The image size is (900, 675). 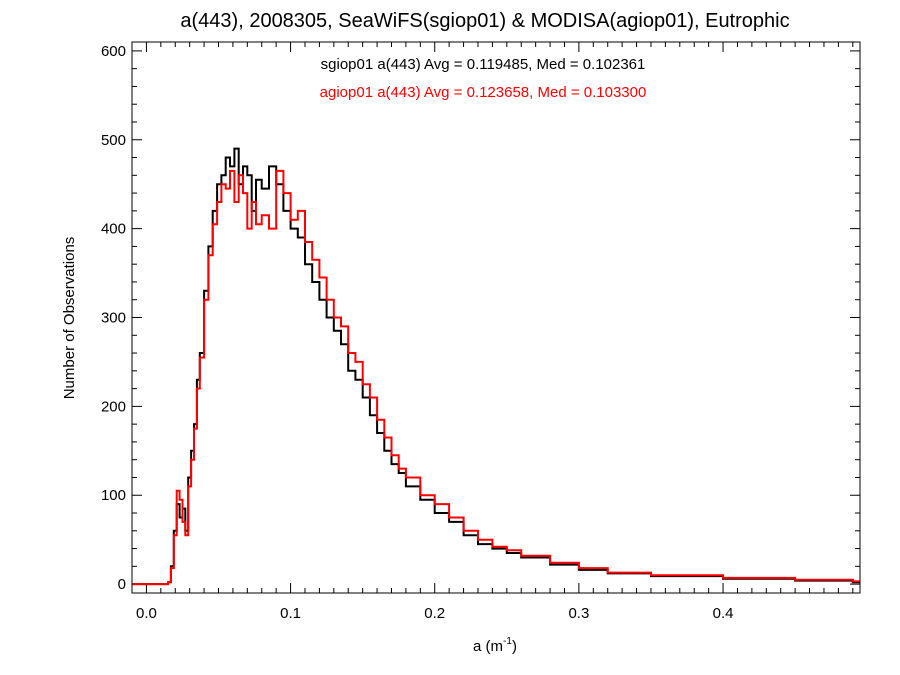 What do you see at coordinates (113, 51) in the screenshot?
I see `y-tick-label: 600` at bounding box center [113, 51].